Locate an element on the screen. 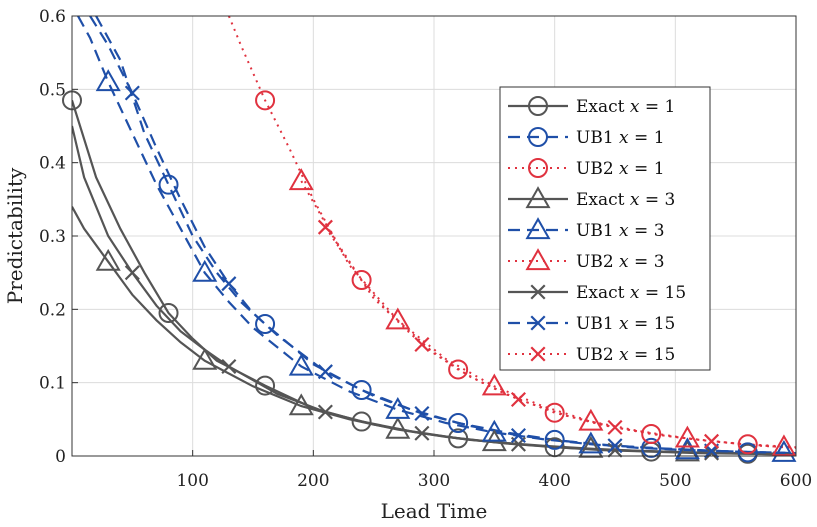 Image resolution: width=817 pixels, height=527 pixels. y-tick-label: 0.1 is located at coordinates (52, 384).